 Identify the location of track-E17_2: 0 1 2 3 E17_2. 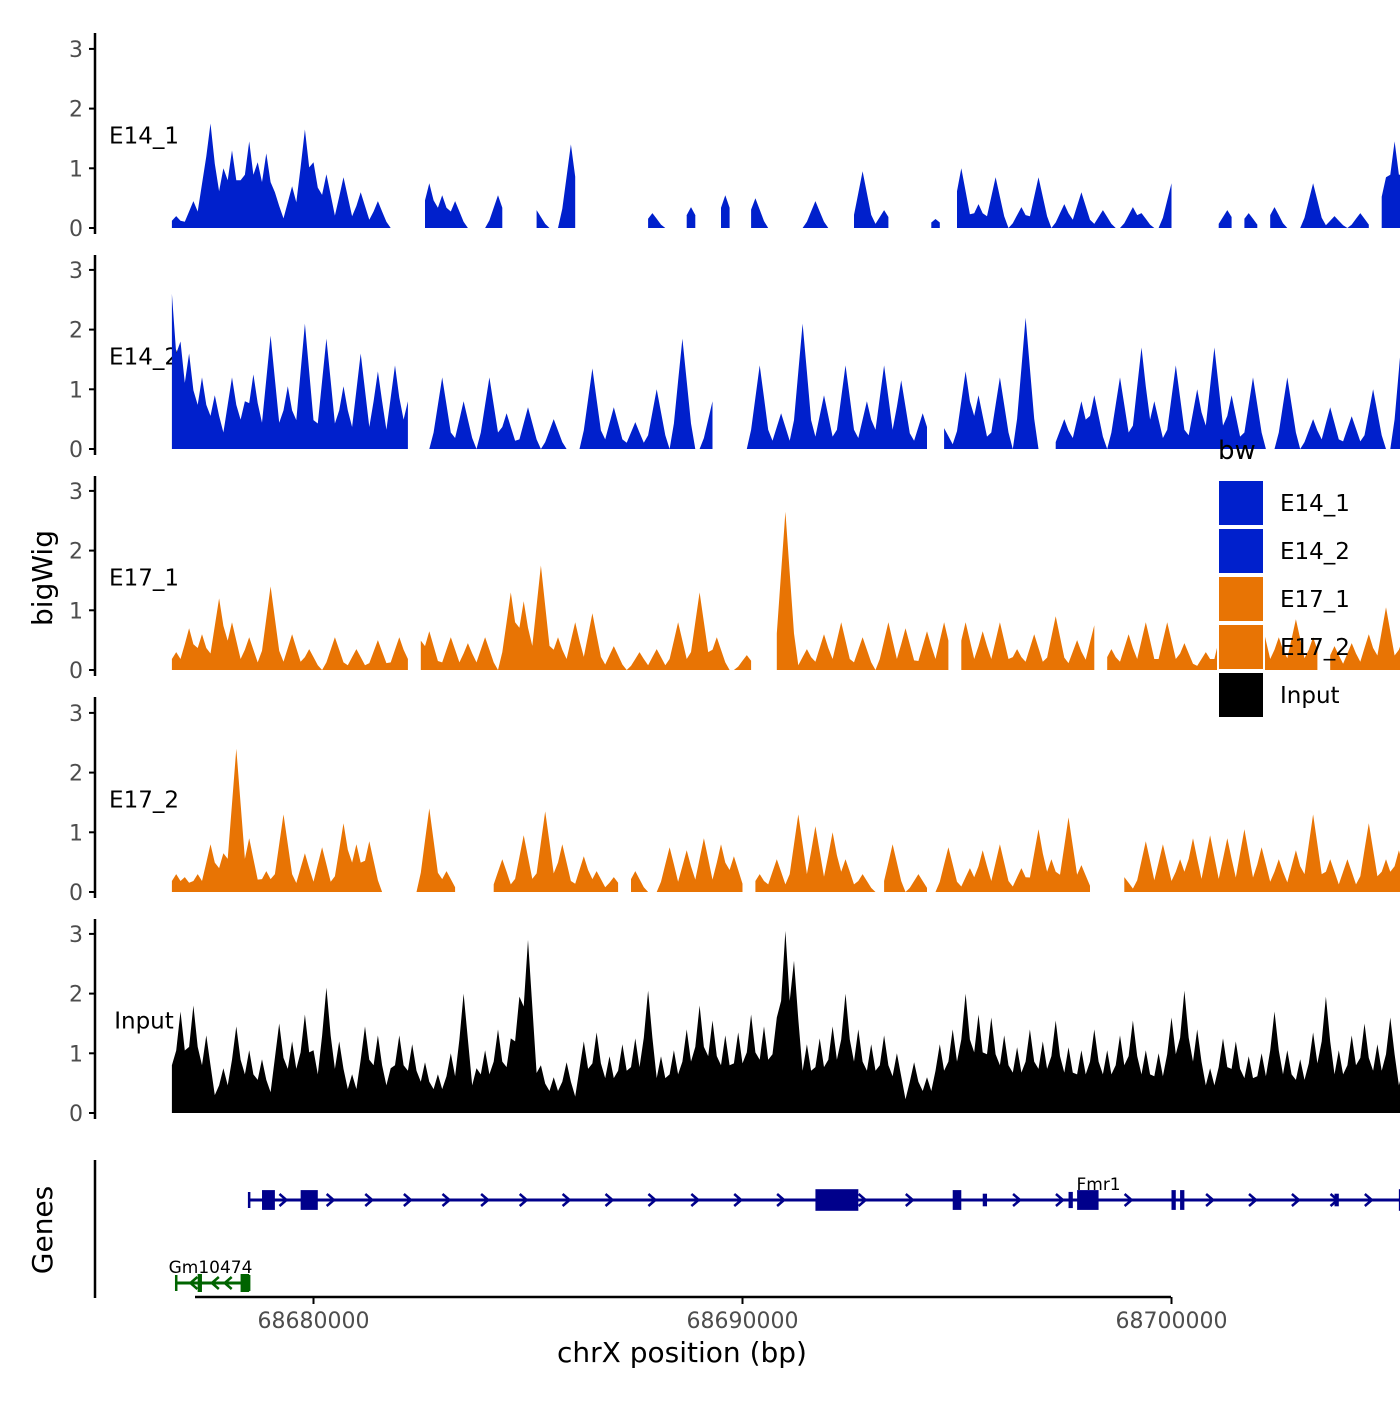
(734, 801).